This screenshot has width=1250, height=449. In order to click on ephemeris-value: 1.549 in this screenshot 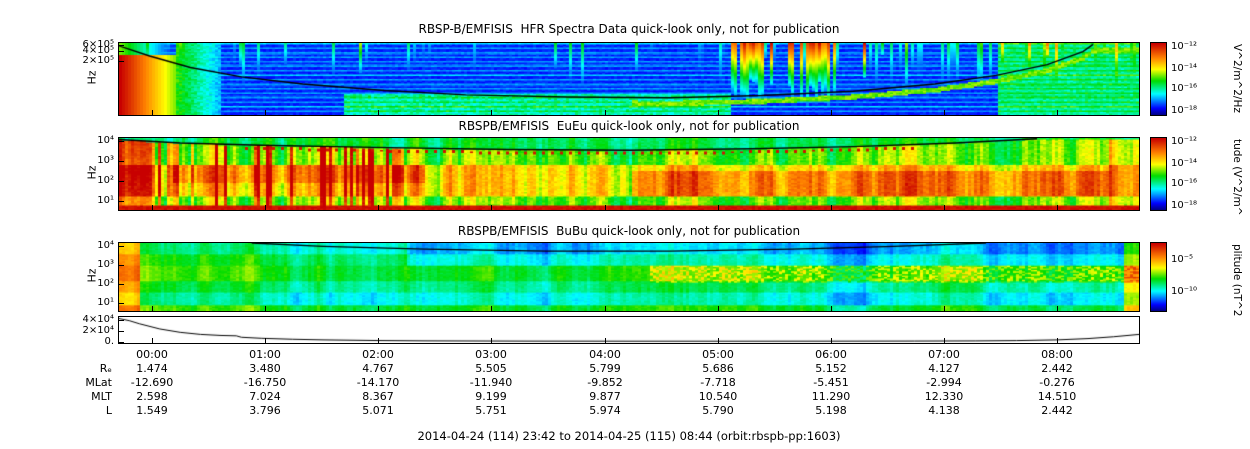, I will do `click(152, 410)`.